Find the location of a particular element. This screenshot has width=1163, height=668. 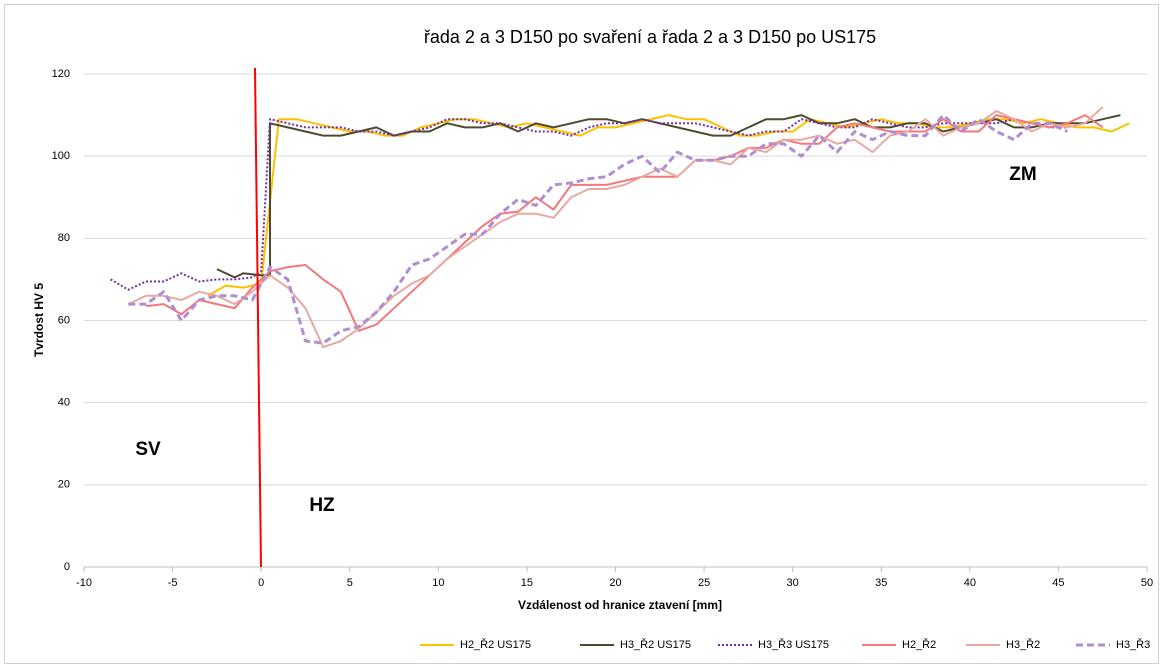

annotation: SV is located at coordinates (148, 449).